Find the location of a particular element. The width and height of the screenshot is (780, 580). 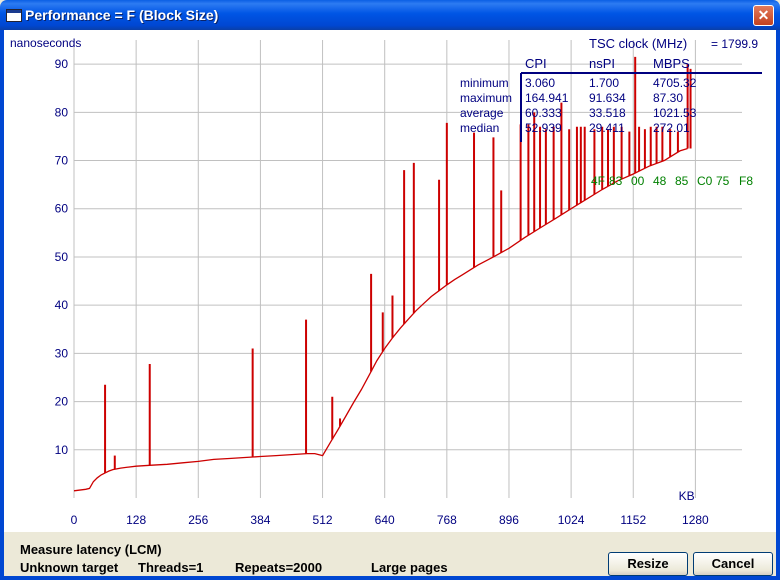

code-byte-label: 48 is located at coordinates (660, 181).